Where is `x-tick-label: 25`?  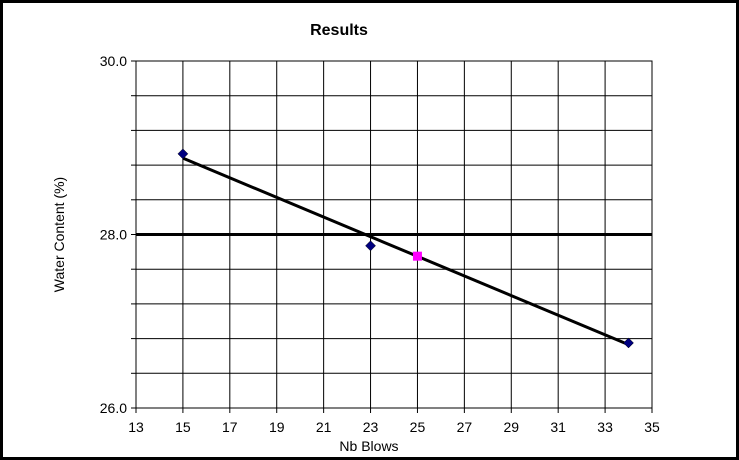 x-tick-label: 25 is located at coordinates (418, 427).